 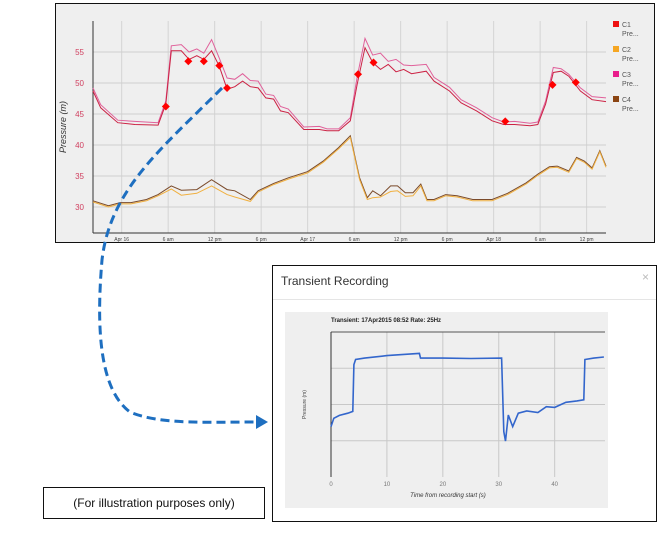 I want to click on y-tick-label: 50, so click(x=79, y=83).